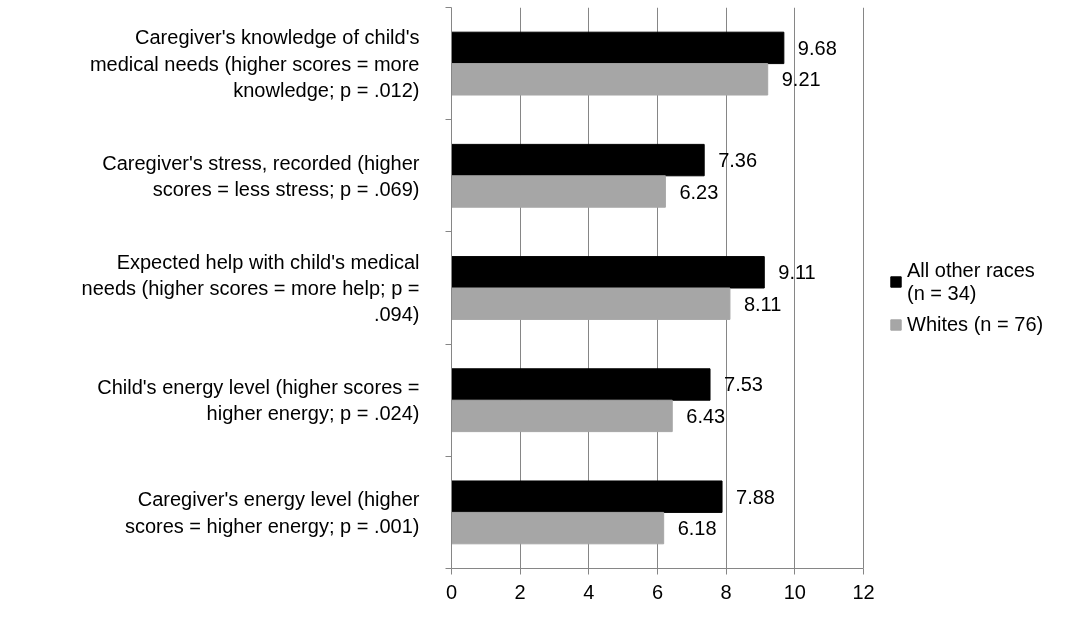 The width and height of the screenshot is (1091, 627). Describe the element at coordinates (261, 175) in the screenshot. I see `y-tick-label: Caregiver's stress, recorded (higher scores = less stress; p = .069)` at that location.